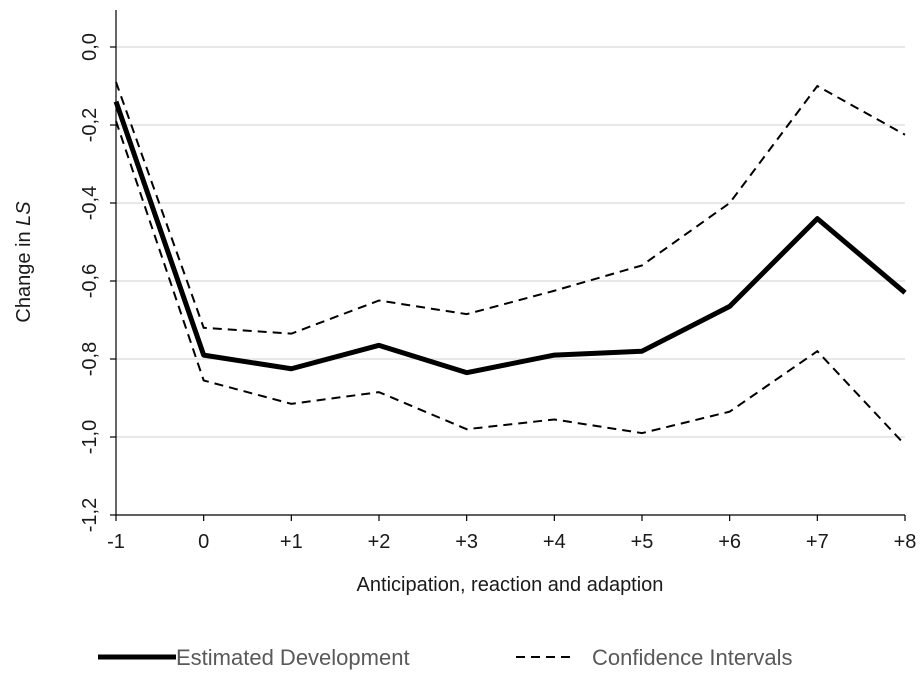 The height and width of the screenshot is (673, 923). What do you see at coordinates (466, 542) in the screenshot?
I see `x-tick-label: +3` at bounding box center [466, 542].